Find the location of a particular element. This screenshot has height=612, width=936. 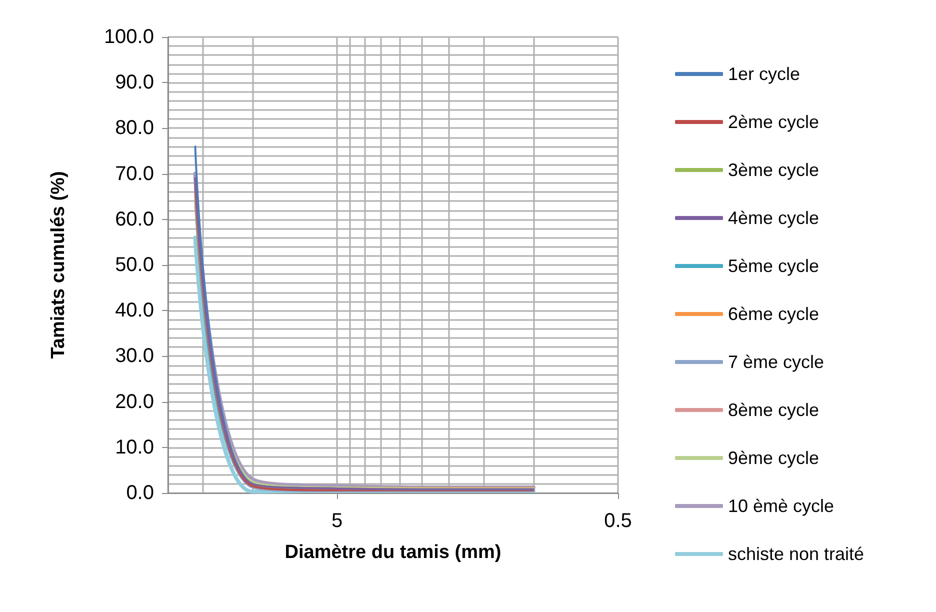

legend-label: 8ème cycle is located at coordinates (774, 410).